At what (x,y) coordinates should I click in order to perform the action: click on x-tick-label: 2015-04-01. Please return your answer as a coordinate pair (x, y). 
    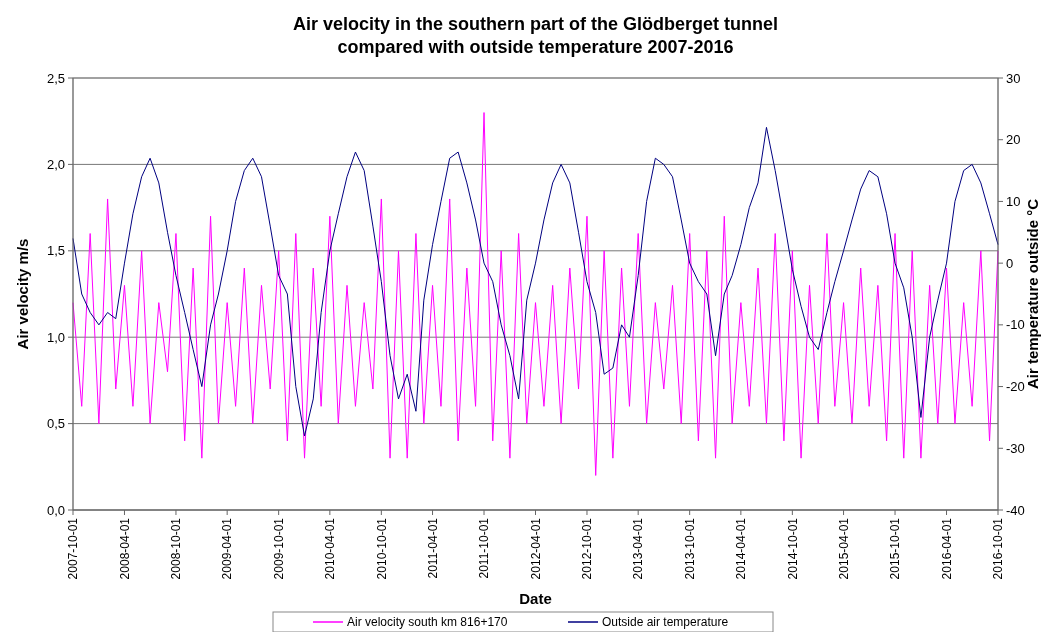
    Looking at the image, I should click on (843, 548).